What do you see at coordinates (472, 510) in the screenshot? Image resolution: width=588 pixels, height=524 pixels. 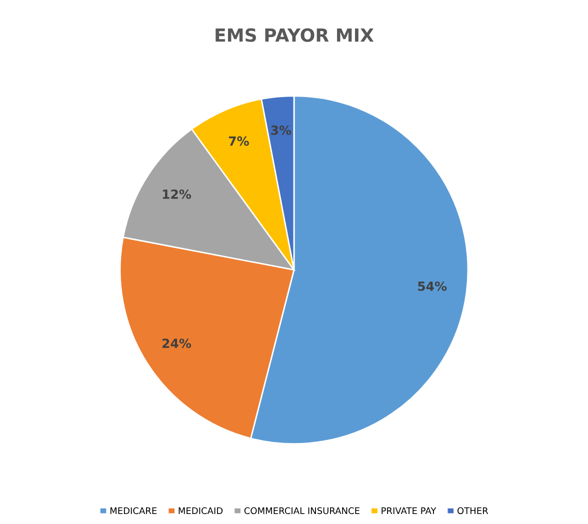 I see `legend-label: OTHER` at bounding box center [472, 510].